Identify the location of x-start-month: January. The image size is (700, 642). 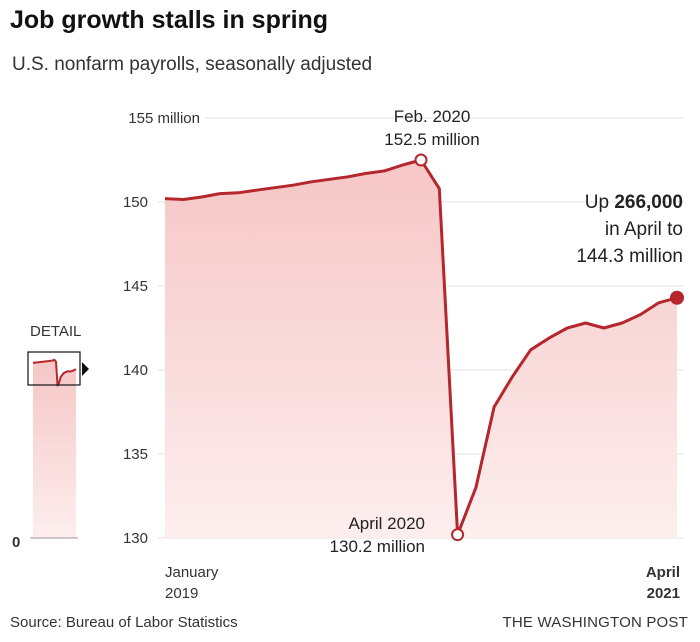
(192, 572).